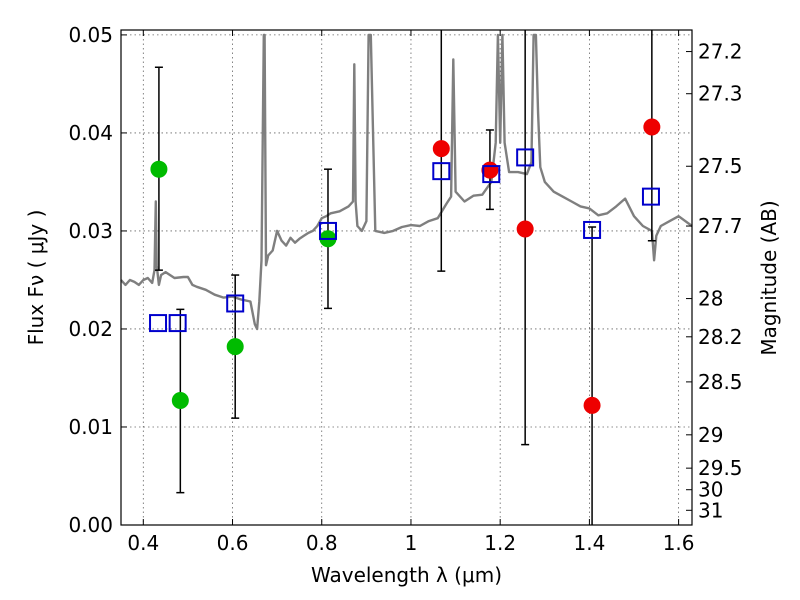 Image resolution: width=800 pixels, height=600 pixels. What do you see at coordinates (90, 231) in the screenshot?
I see `y-tick-label: 0.03` at bounding box center [90, 231].